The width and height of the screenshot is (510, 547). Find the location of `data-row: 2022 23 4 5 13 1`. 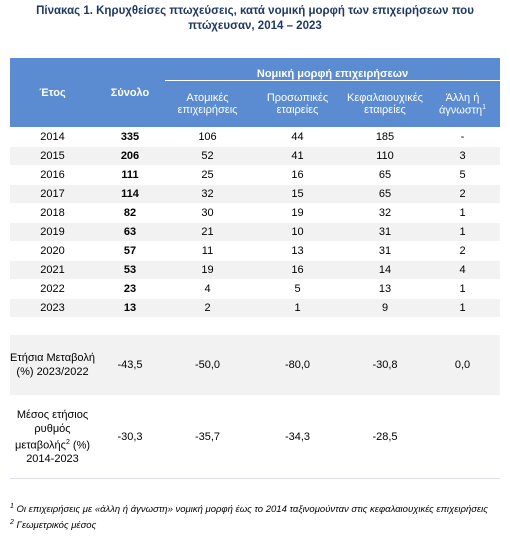

data-row: 2022 23 4 5 13 1 is located at coordinates (255, 289).